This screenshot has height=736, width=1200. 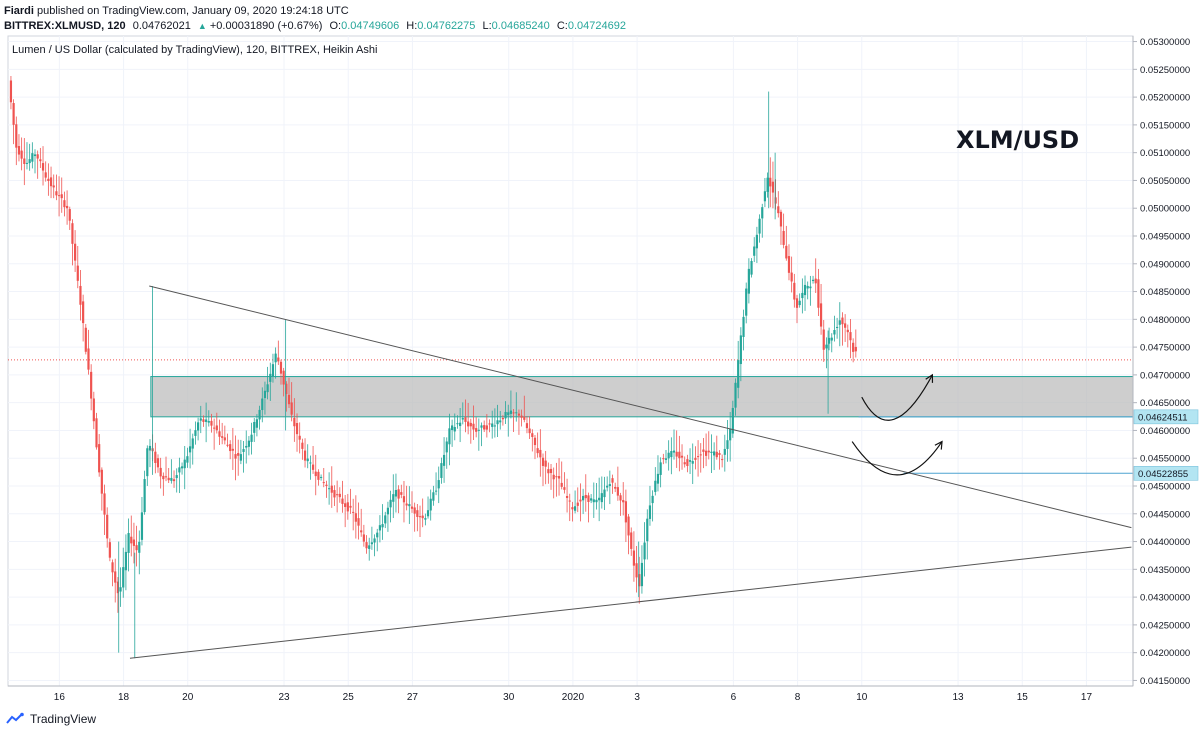 What do you see at coordinates (520, 26) in the screenshot?
I see `low-value: 0.04685240` at bounding box center [520, 26].